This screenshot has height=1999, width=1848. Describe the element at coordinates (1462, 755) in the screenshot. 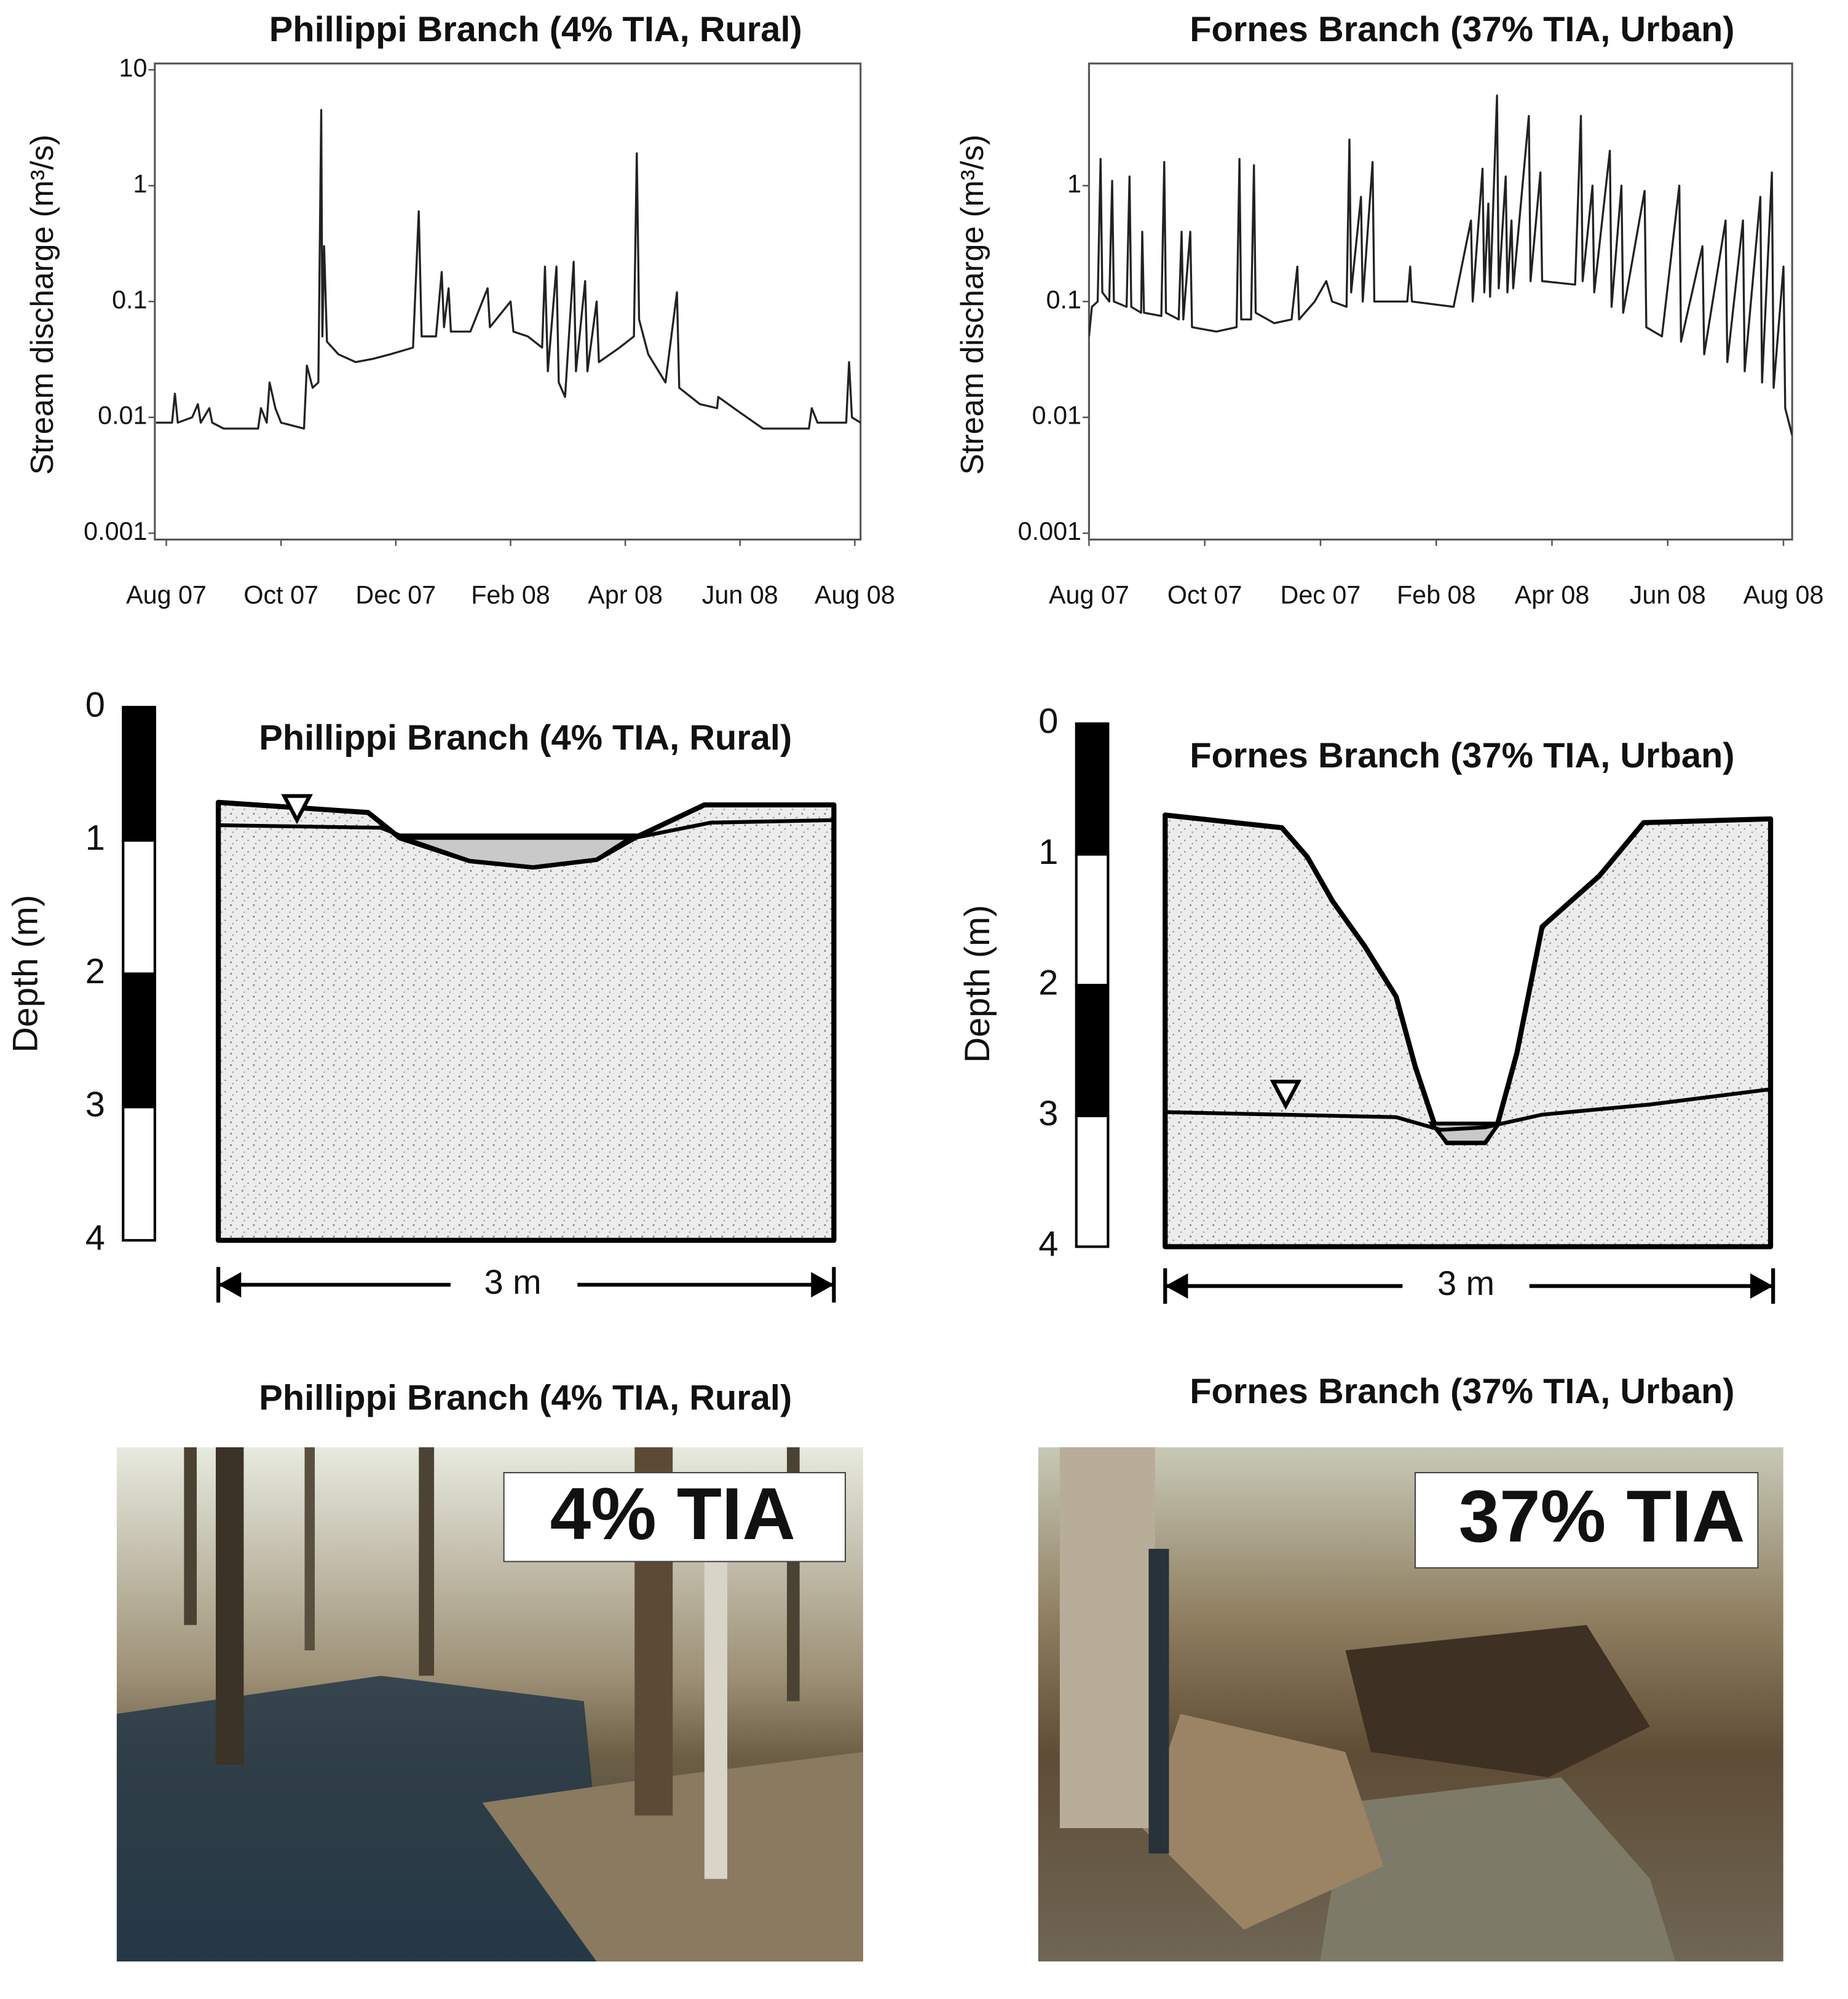

I see `section-title: Fornes Branch (37% TIA, Urban)` at that location.